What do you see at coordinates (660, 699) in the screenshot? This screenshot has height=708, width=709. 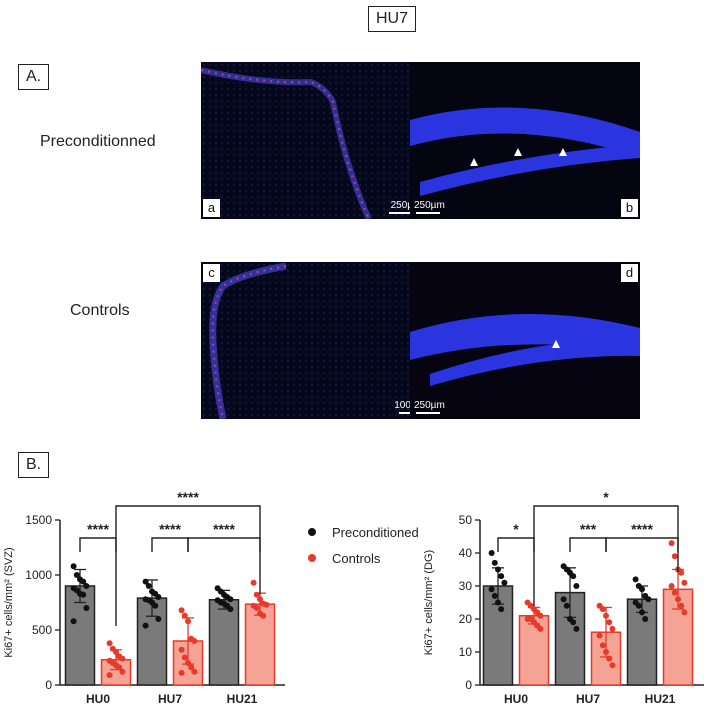 I see `dg-x-tick-label: HU21` at bounding box center [660, 699].